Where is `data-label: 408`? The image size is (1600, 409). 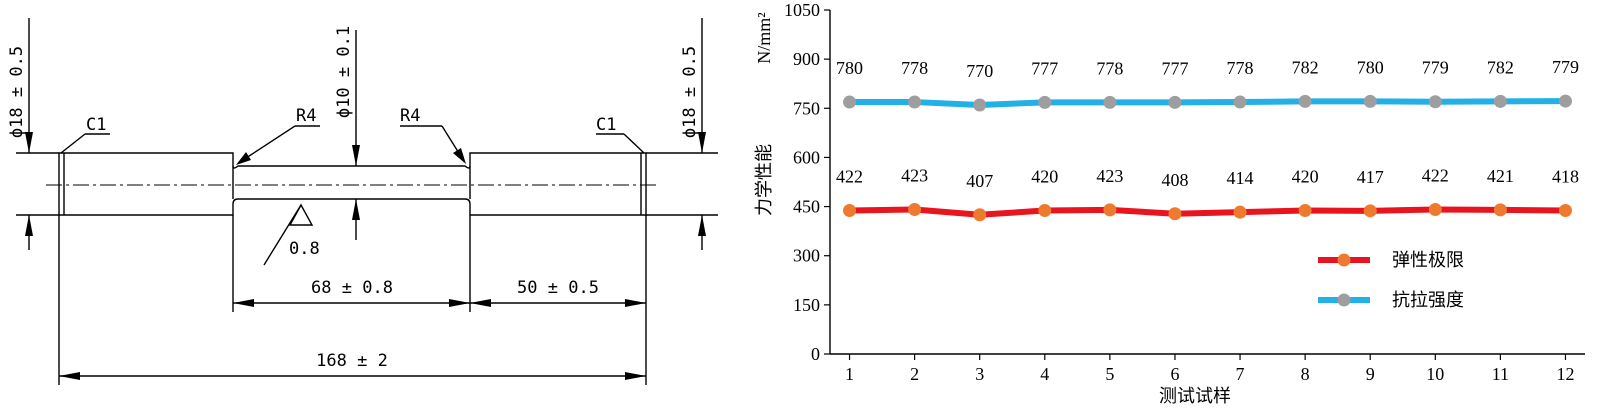
data-label: 408 is located at coordinates (1174, 180).